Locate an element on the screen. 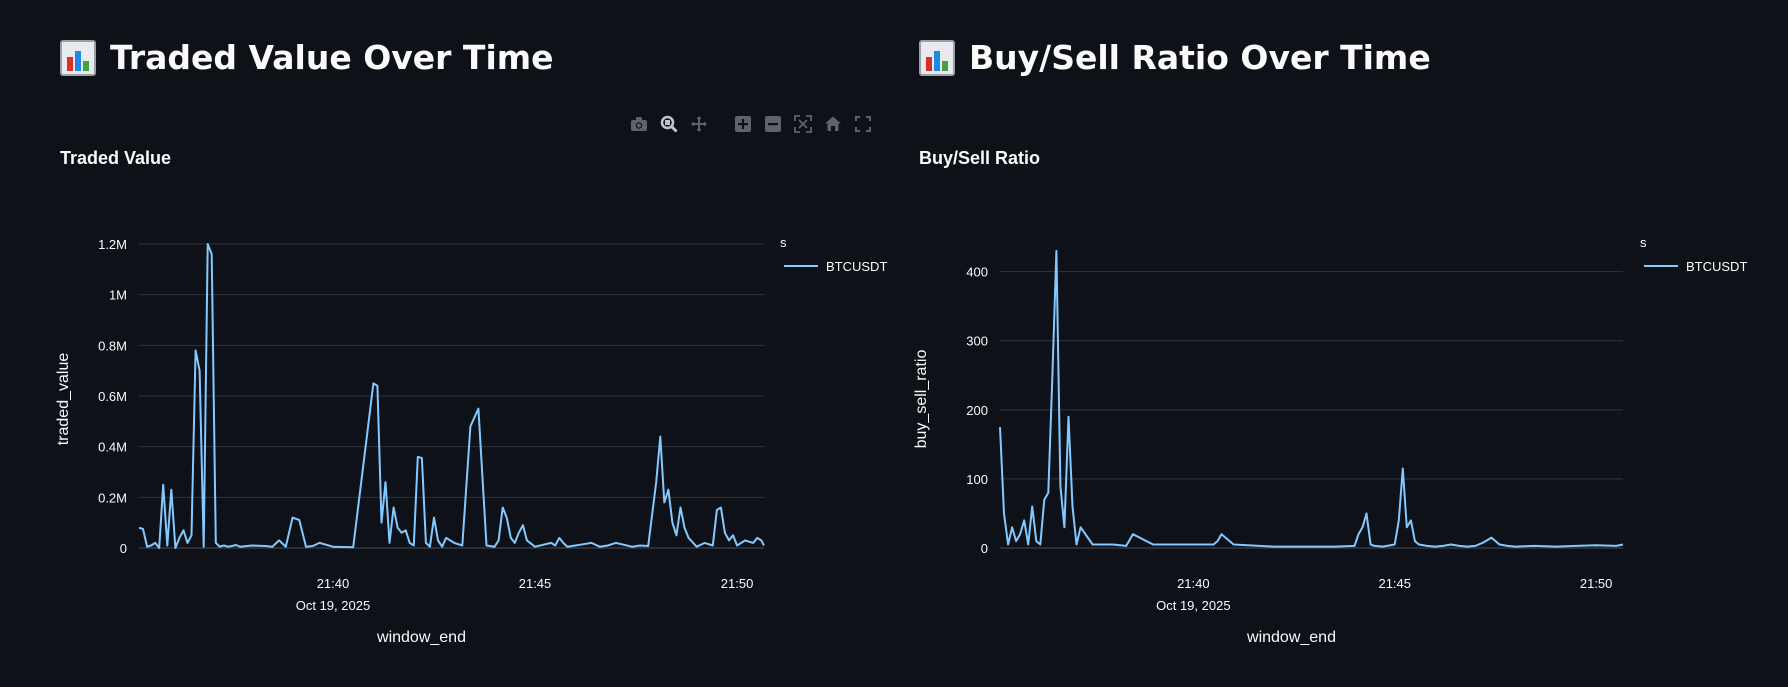 The width and height of the screenshot is (1788, 687). pan-icon is located at coordinates (699, 124).